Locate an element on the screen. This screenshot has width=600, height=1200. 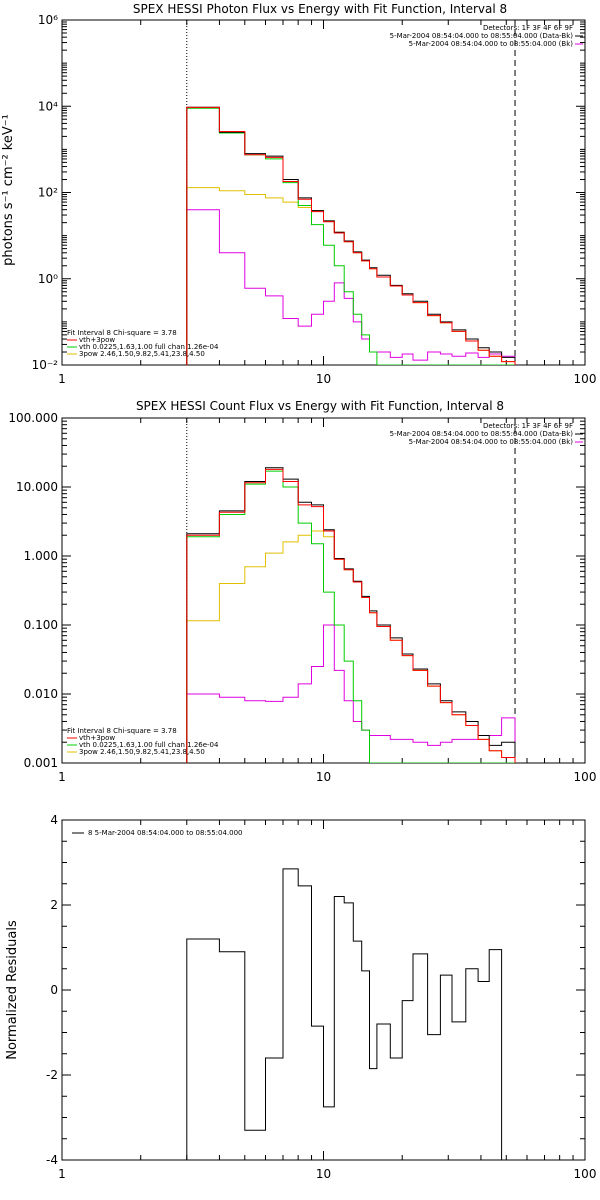
y-tick-label: 10⁶ is located at coordinates (48, 20).